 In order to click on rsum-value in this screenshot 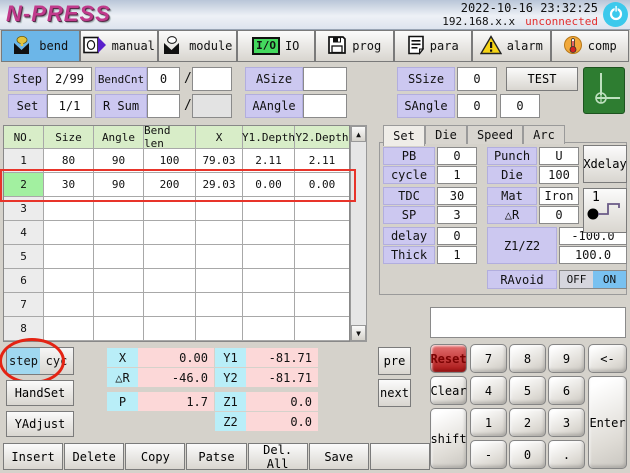, I will do `click(163, 106)`.